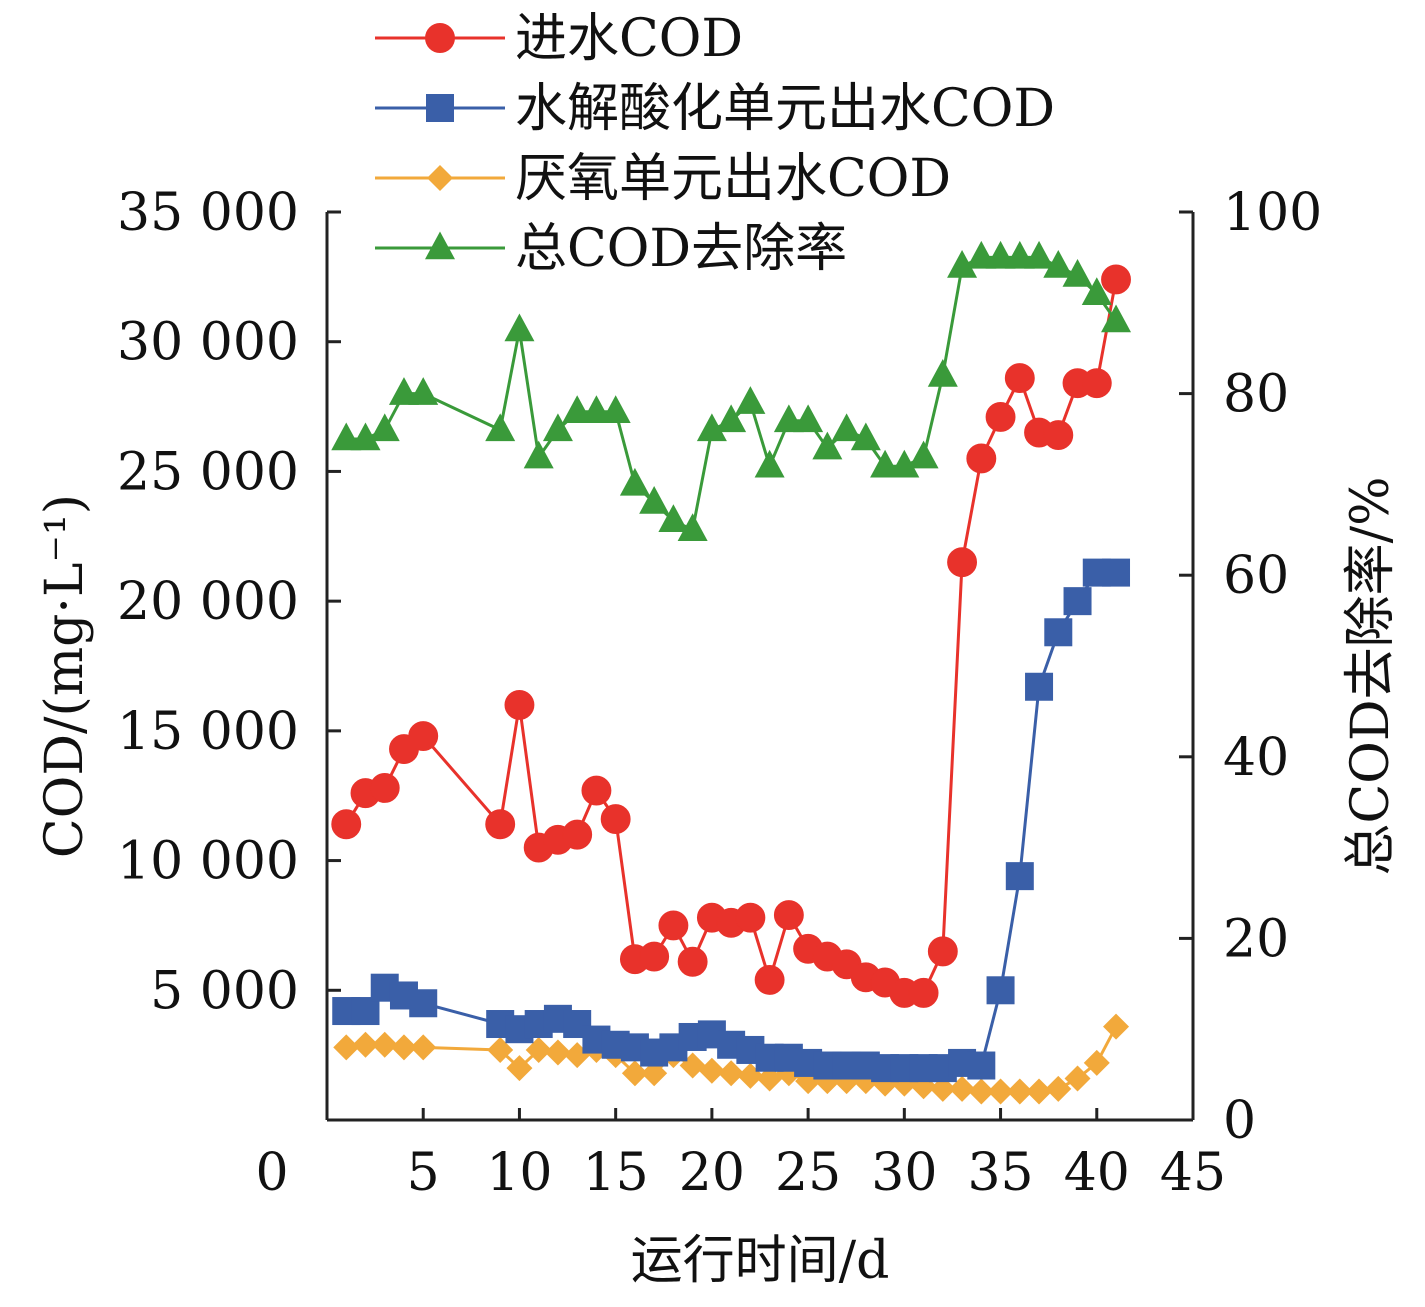 This screenshot has height=1307, width=1425. What do you see at coordinates (1256, 758) in the screenshot?
I see `y-right-tick-label: 40` at bounding box center [1256, 758].